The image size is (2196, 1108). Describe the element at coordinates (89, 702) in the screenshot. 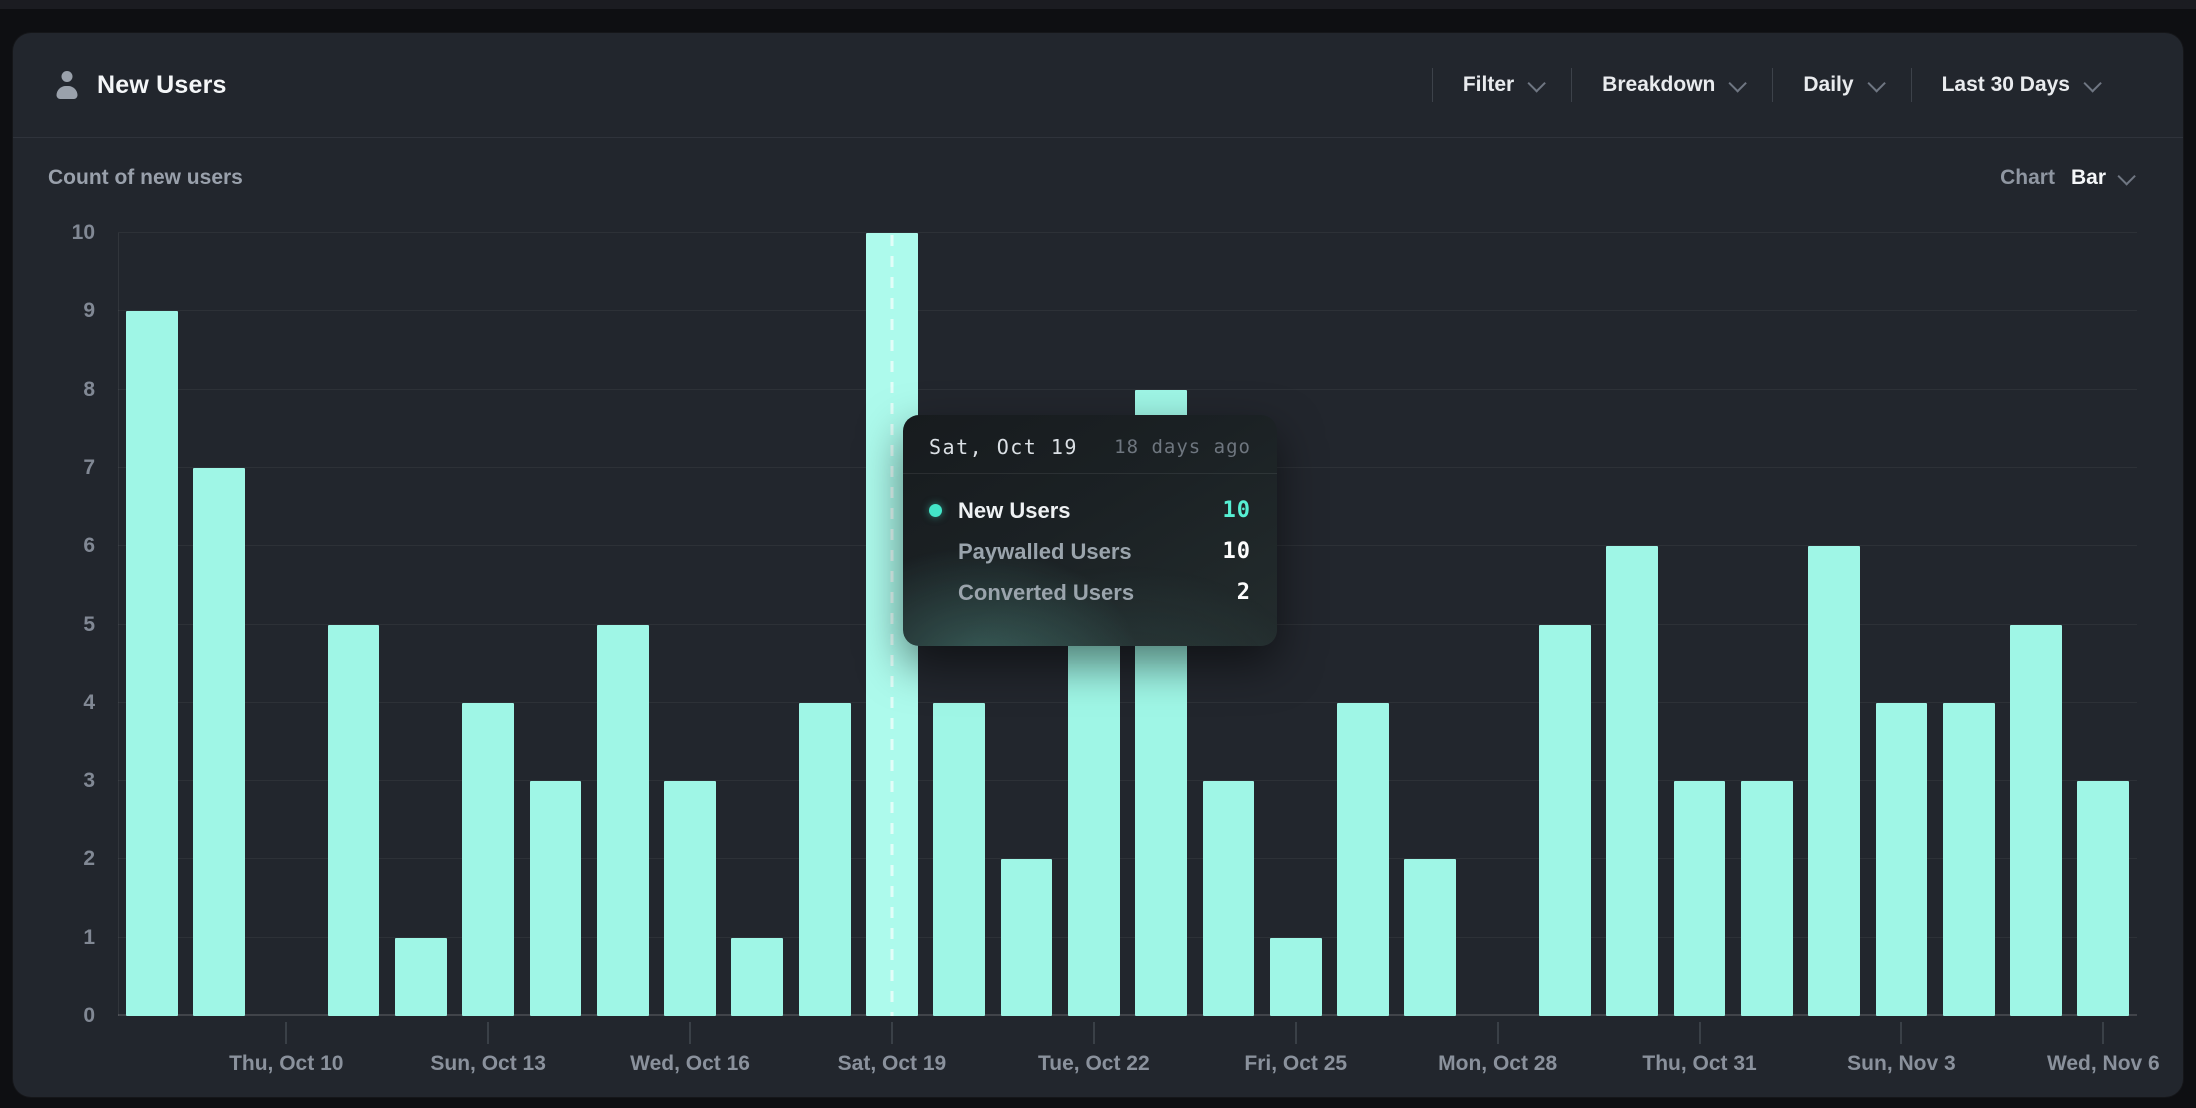

I see `y-axis-label: 4` at that location.